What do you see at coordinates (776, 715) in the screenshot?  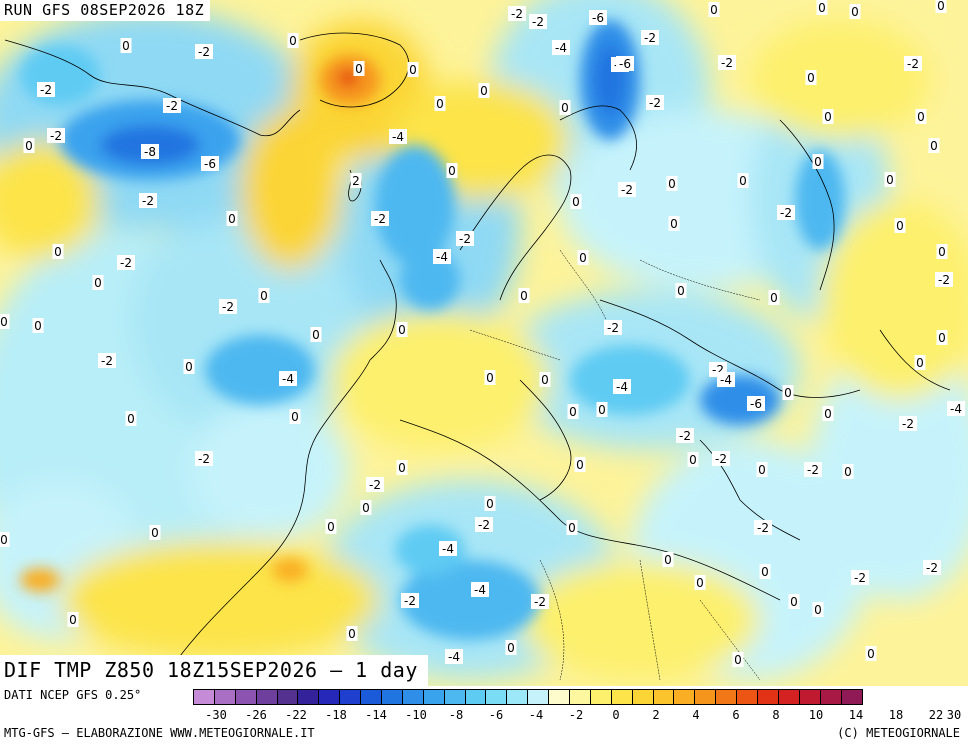 I see `color-scale-tick-label: 8` at bounding box center [776, 715].